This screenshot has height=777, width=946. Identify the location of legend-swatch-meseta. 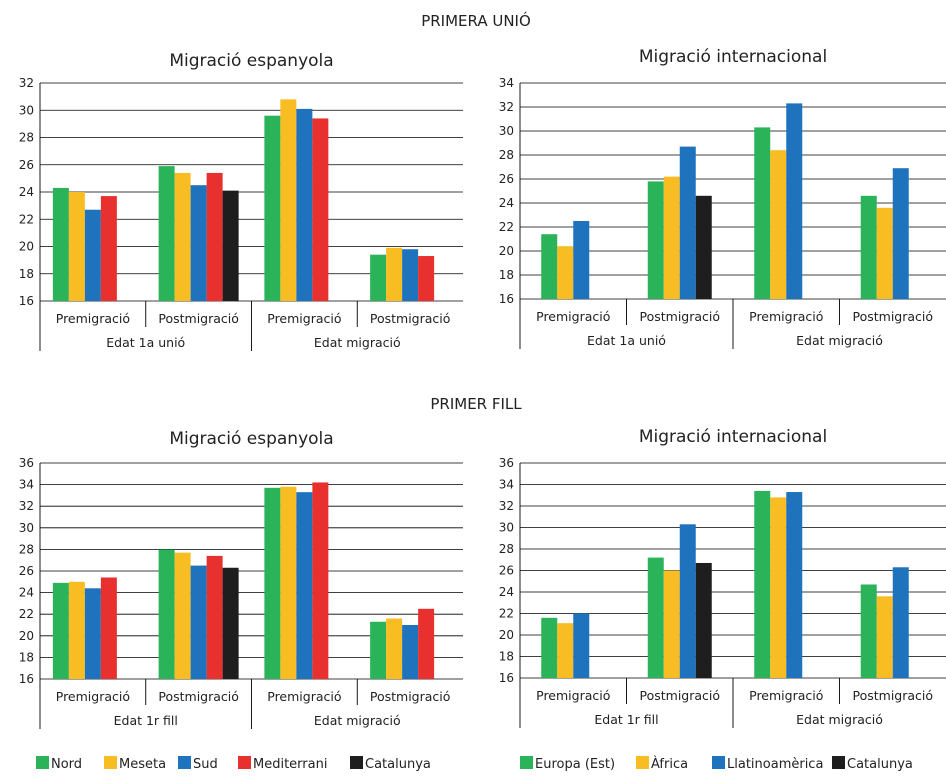
(110, 762).